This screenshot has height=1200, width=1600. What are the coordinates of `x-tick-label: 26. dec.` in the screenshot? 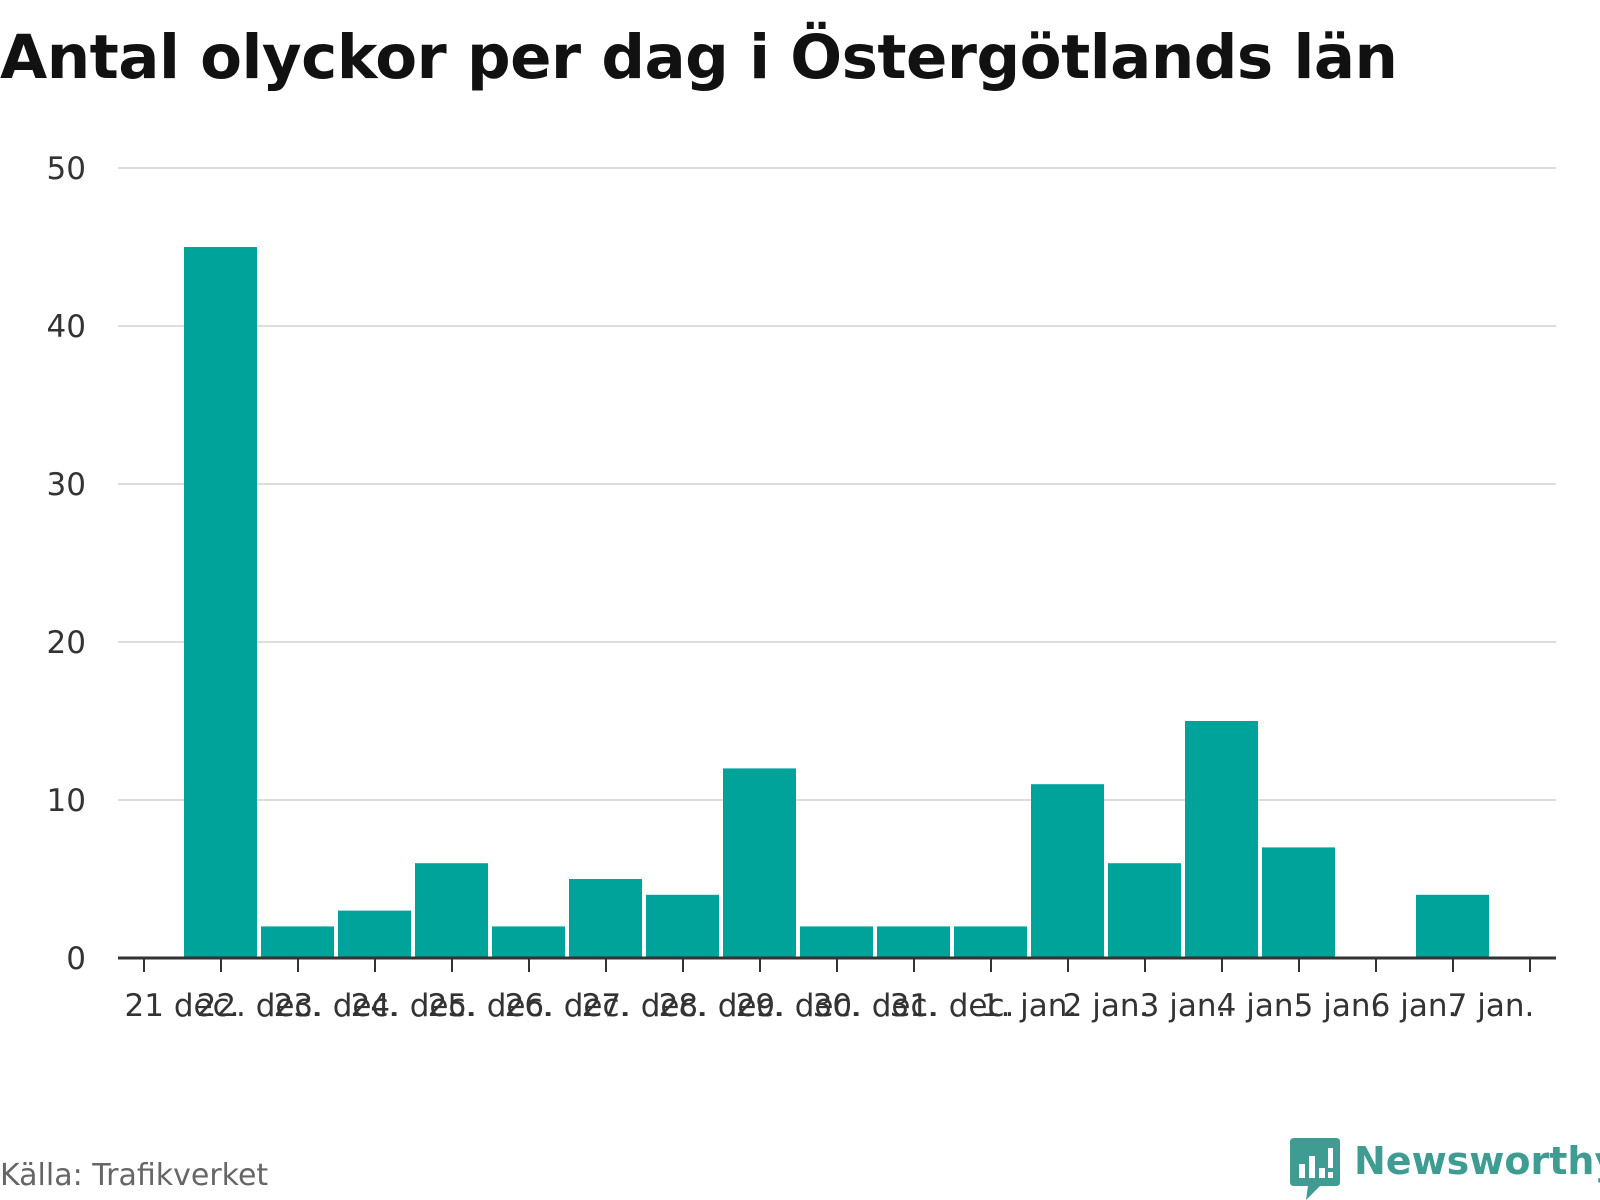 It's located at (567, 1006).